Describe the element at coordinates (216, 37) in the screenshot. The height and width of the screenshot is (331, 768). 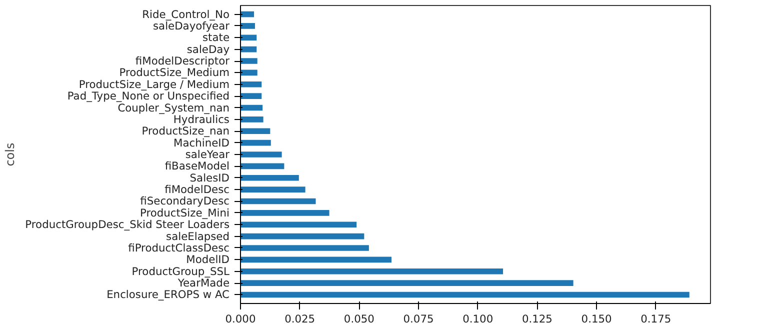
I see `y-tick-label: state` at that location.